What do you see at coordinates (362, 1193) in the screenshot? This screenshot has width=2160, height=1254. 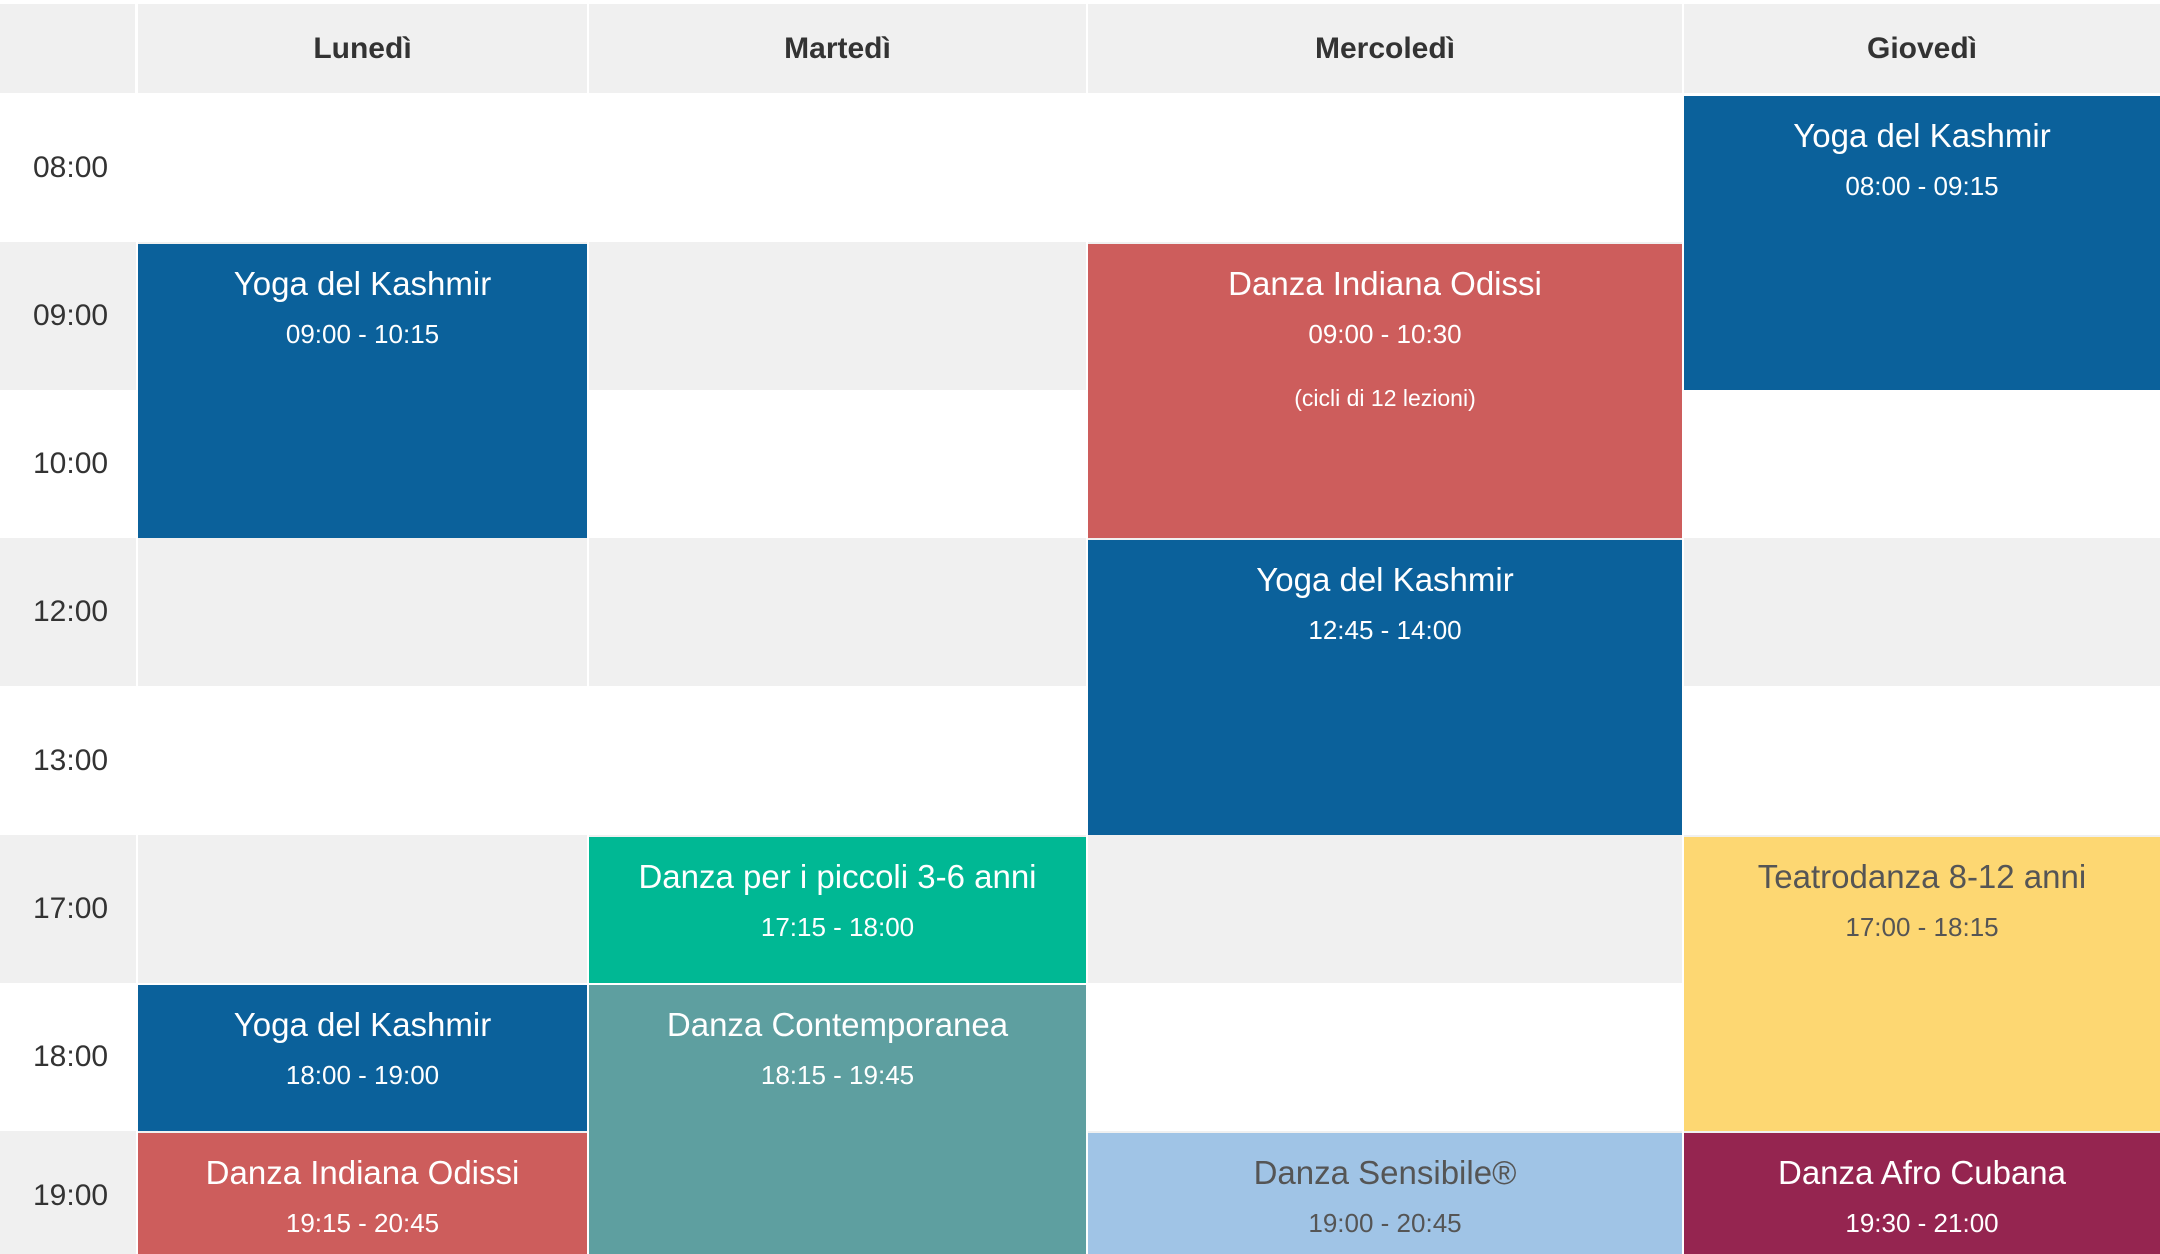 I see `event-block: Danza Indiana Odissi 19:15 - 20:45` at bounding box center [362, 1193].